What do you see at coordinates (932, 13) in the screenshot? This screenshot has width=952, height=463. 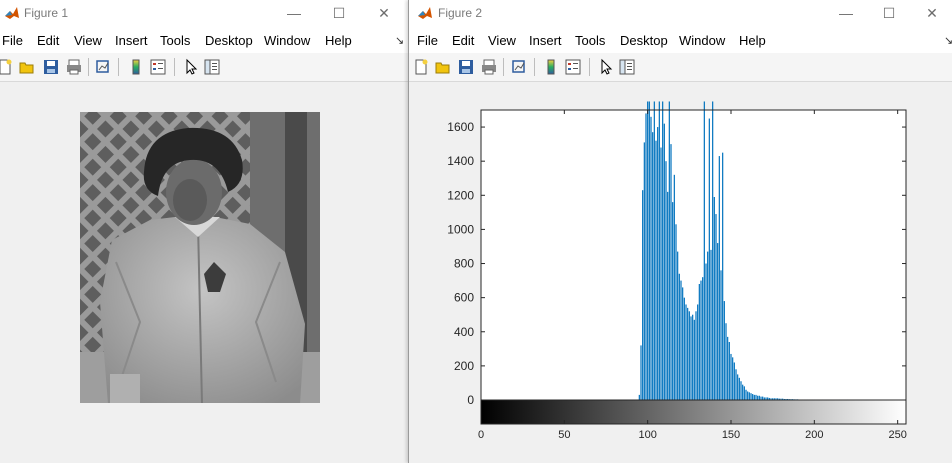 I see `figure2-close-button: ✕` at bounding box center [932, 13].